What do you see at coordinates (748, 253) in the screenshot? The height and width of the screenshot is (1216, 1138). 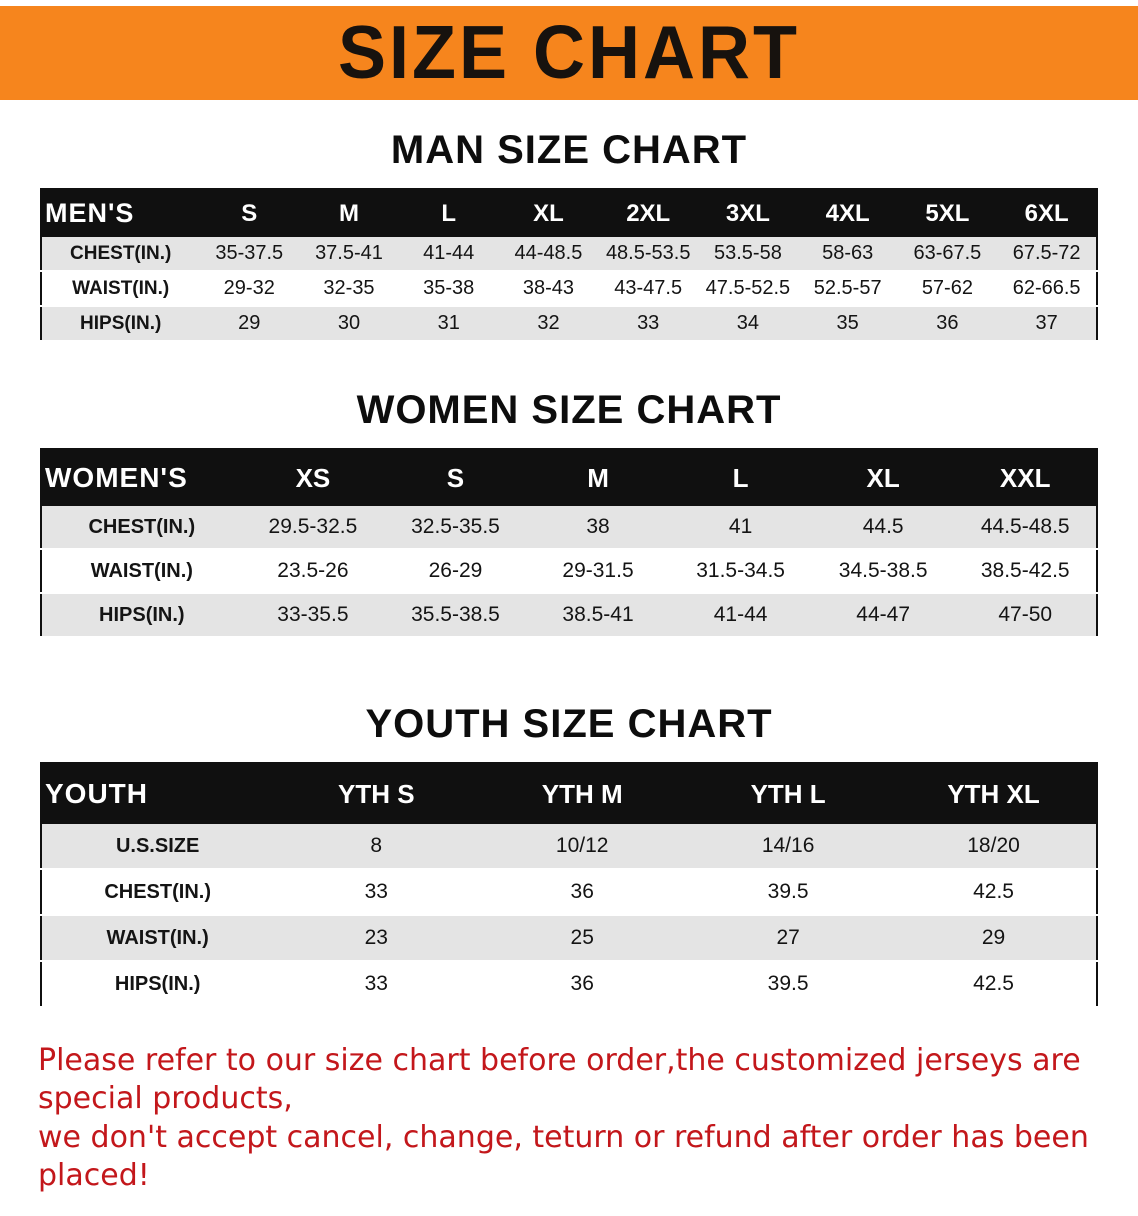 I see `value-cell: 53.5-58` at bounding box center [748, 253].